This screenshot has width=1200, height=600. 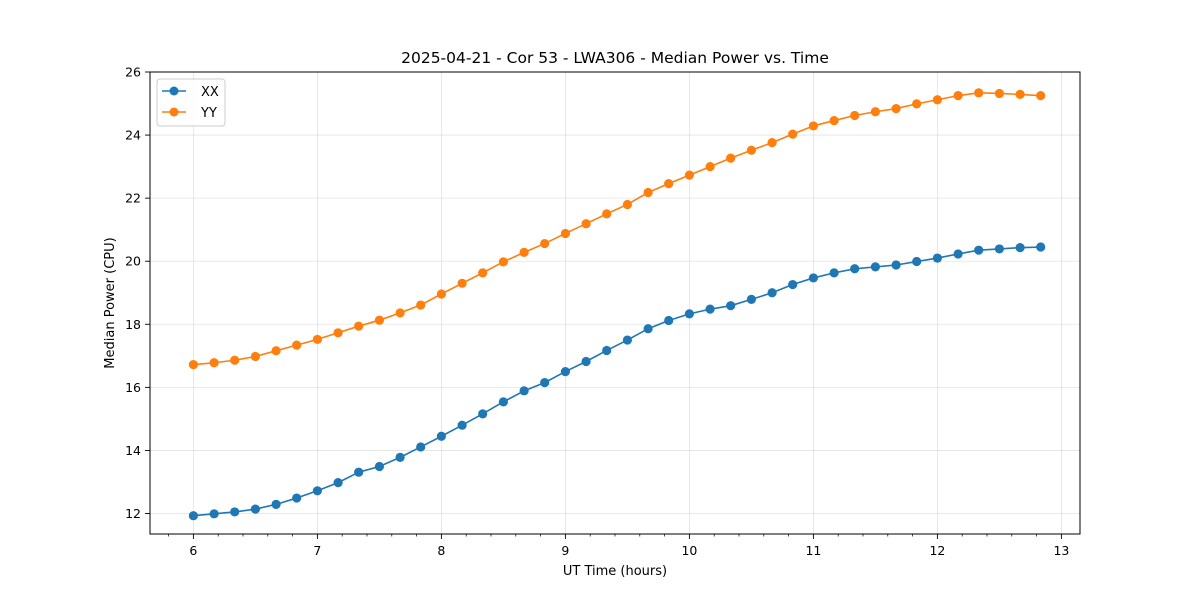 What do you see at coordinates (133, 198) in the screenshot?
I see `y-tick-label: 22` at bounding box center [133, 198].